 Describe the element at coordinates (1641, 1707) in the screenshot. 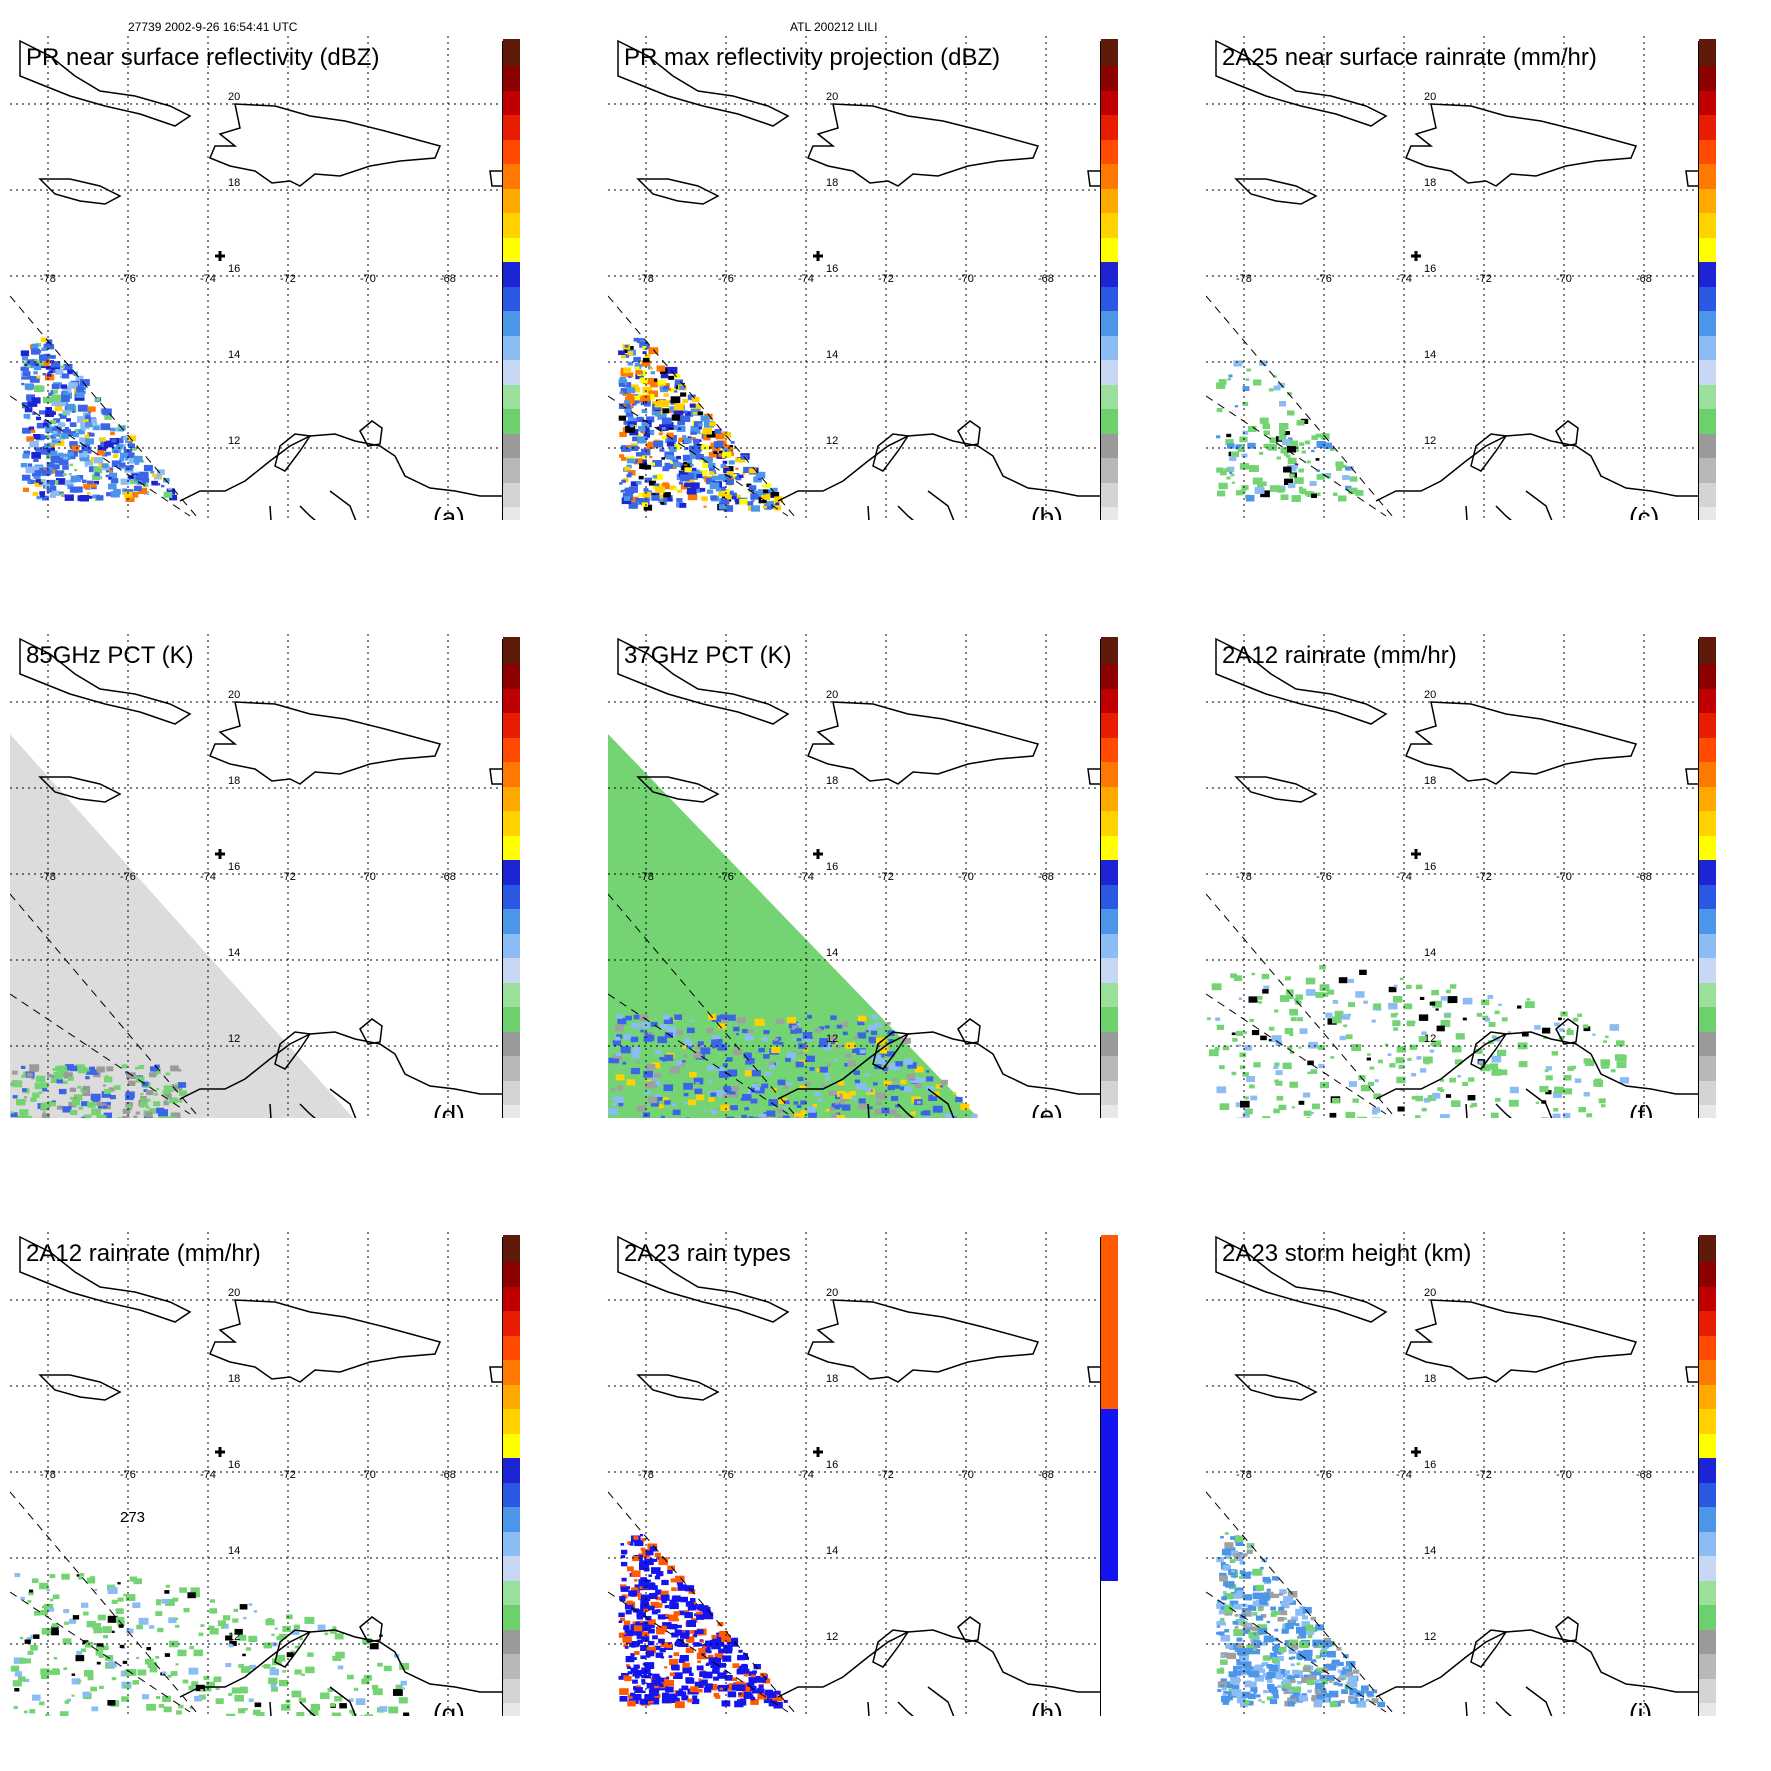

I see `panel-label: (i)` at that location.